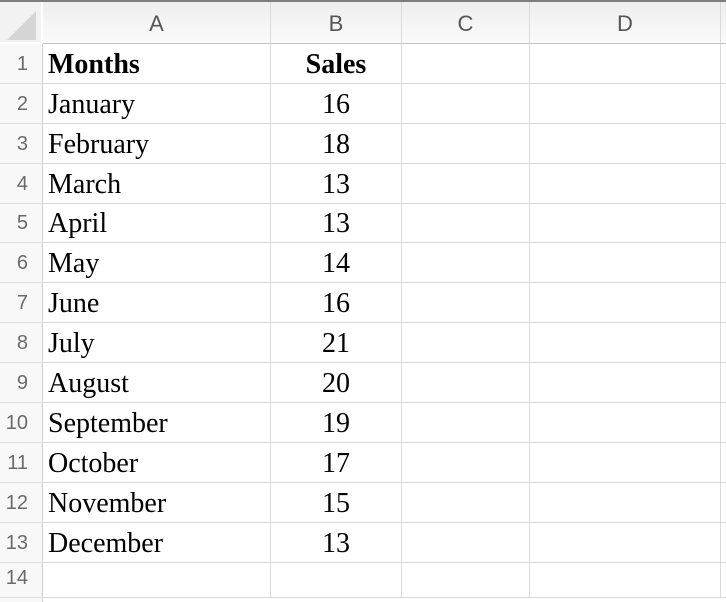 The width and height of the screenshot is (726, 602). What do you see at coordinates (157, 303) in the screenshot?
I see `cell-a7: June` at bounding box center [157, 303].